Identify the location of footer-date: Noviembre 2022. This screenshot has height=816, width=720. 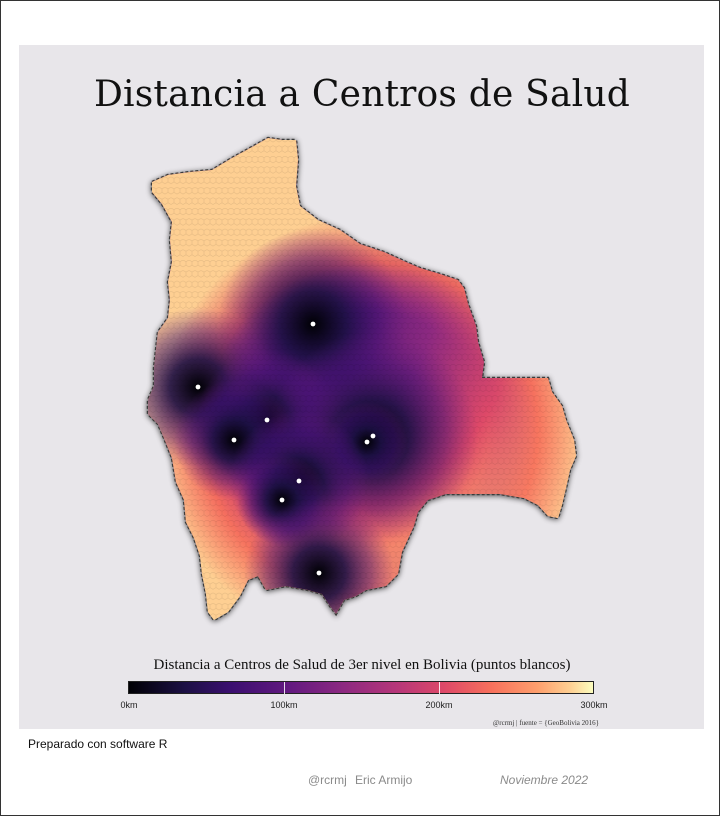
(544, 780).